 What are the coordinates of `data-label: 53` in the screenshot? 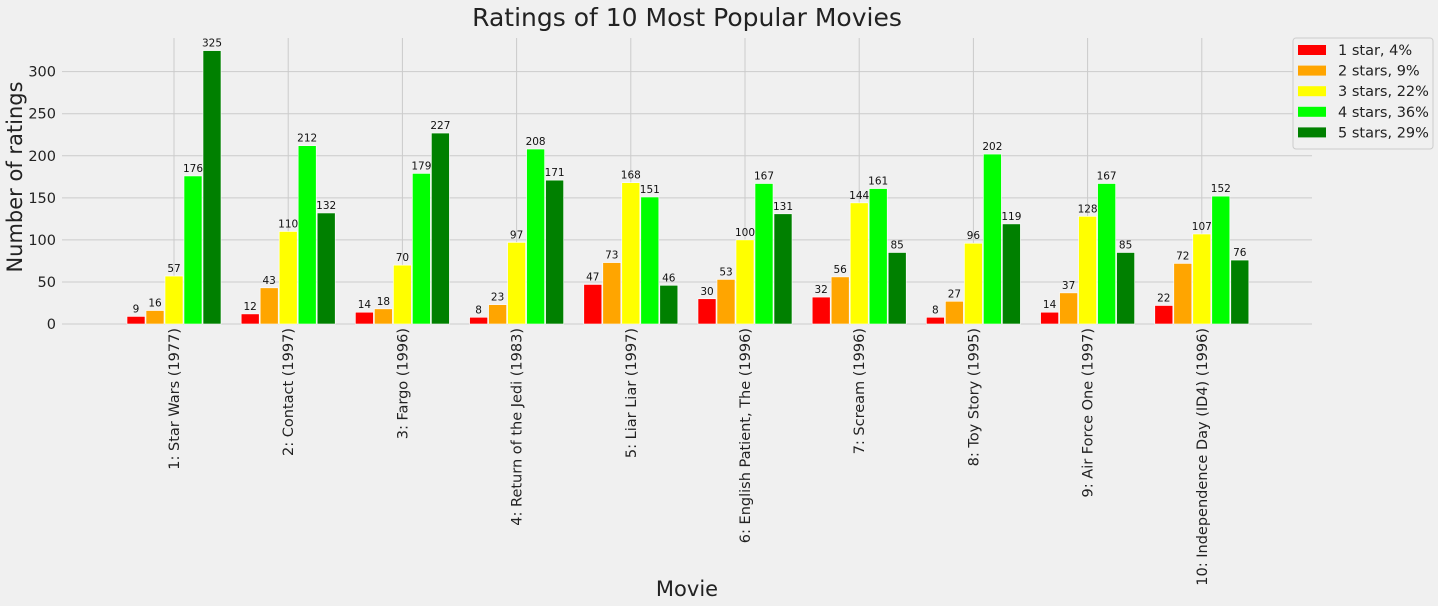 It's located at (725, 272).